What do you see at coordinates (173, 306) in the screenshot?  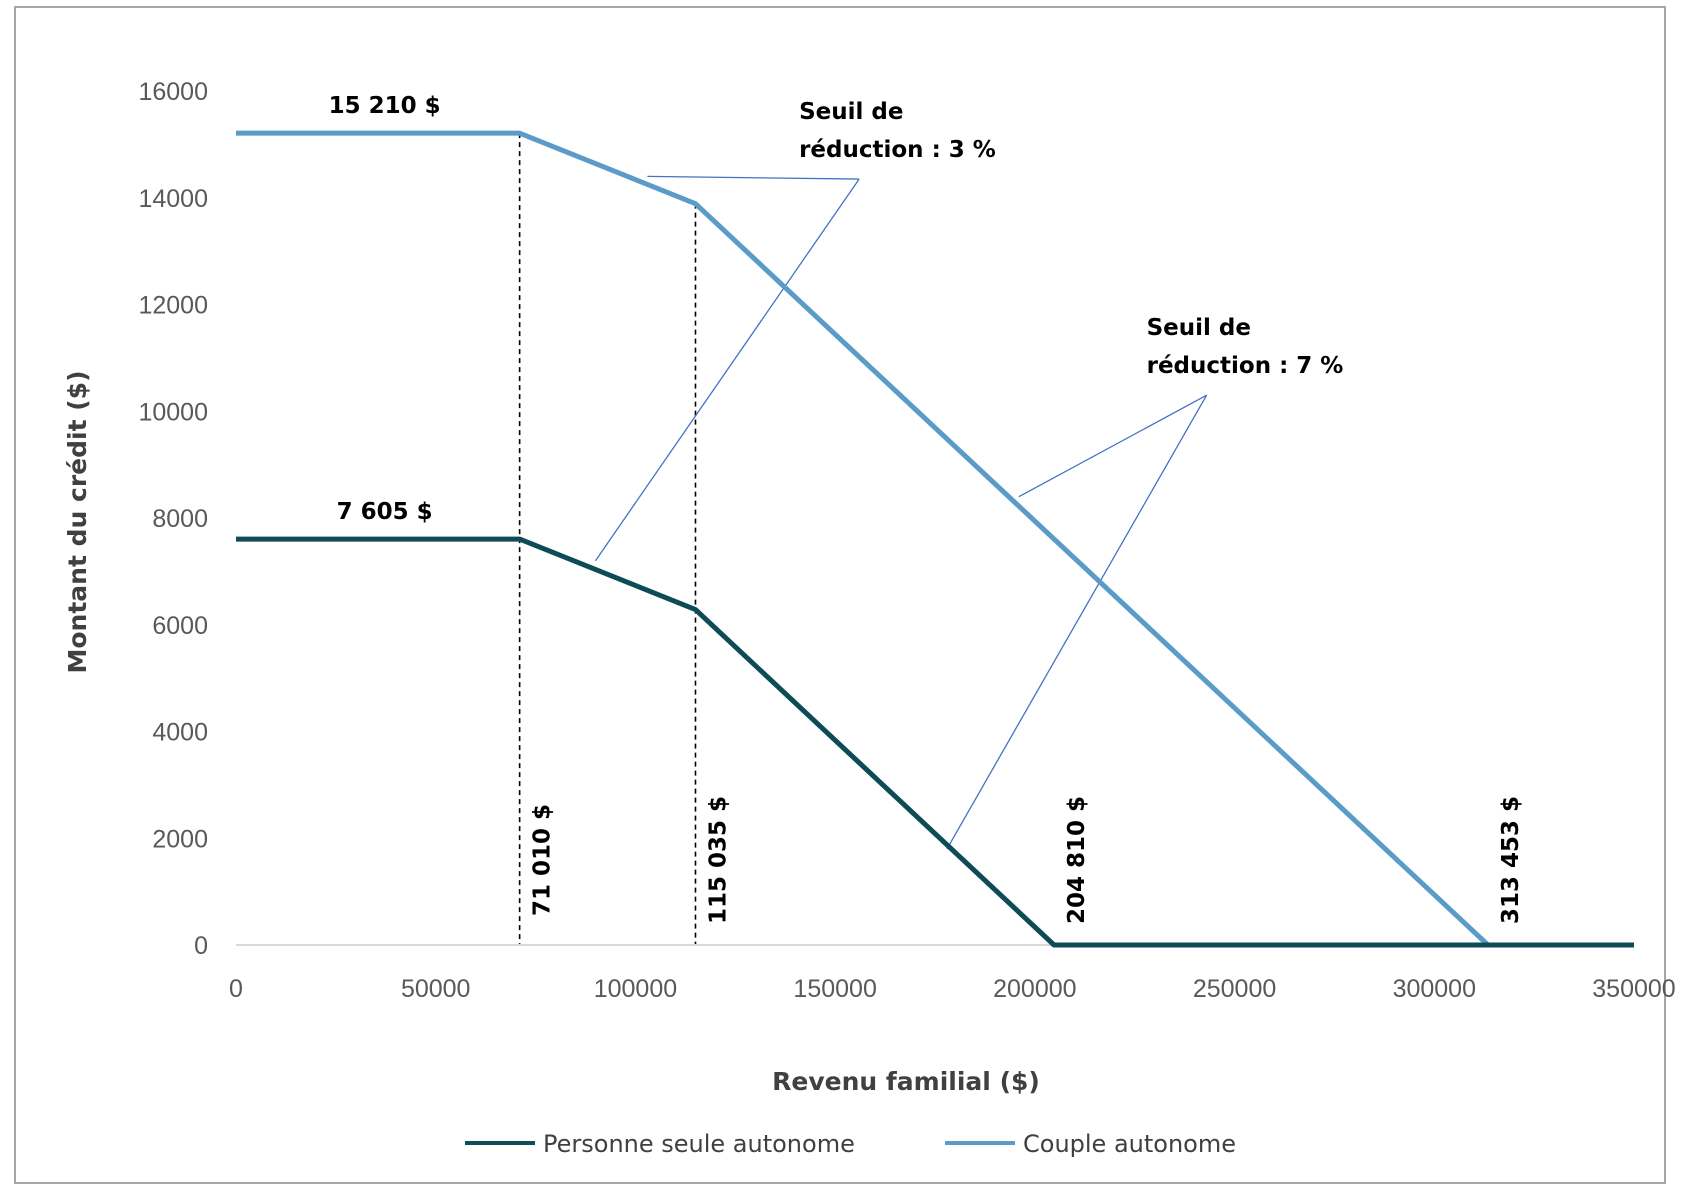 I see `y-tick-label: 12000` at bounding box center [173, 306].